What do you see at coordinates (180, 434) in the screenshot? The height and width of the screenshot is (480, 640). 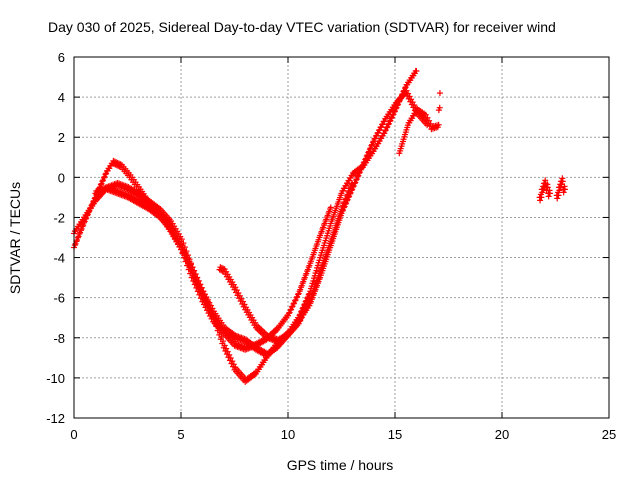 I see `x-tick-label: 5` at bounding box center [180, 434].